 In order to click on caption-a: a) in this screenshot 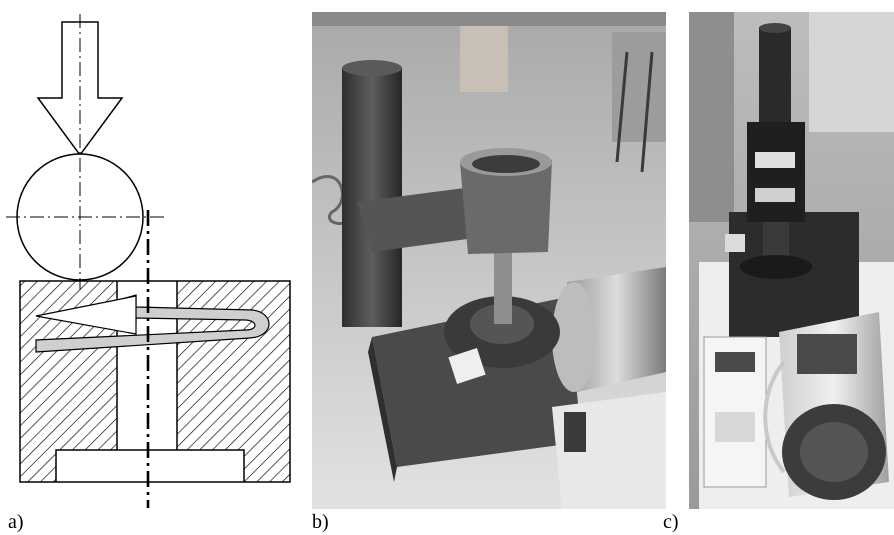, I will do `click(16, 522)`.